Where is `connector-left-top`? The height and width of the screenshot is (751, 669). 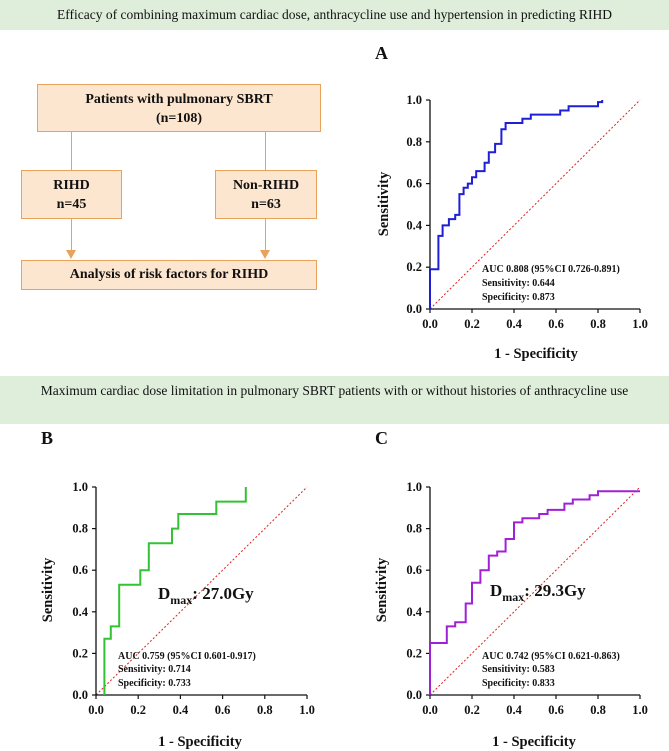
connector-left-top is located at coordinates (71, 151).